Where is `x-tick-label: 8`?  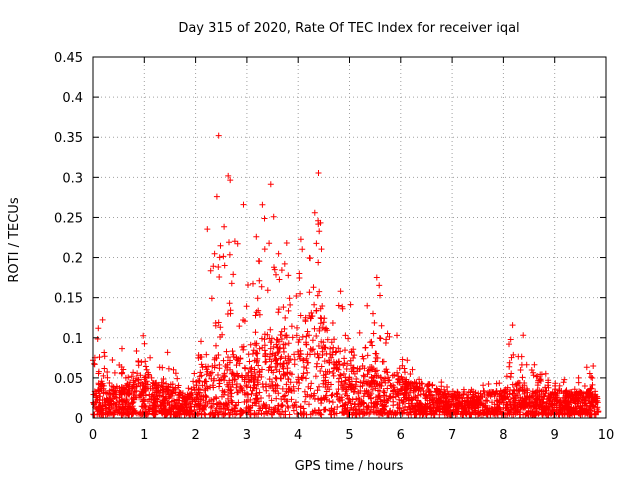
x-tick-label: 8 is located at coordinates (503, 435).